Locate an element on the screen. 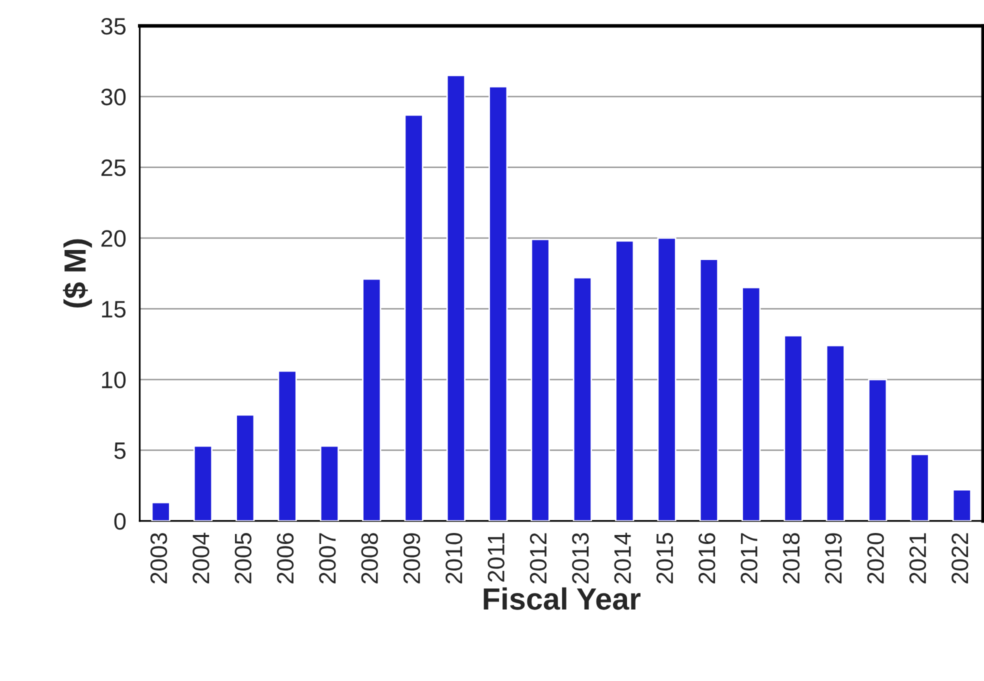  x-tick-label: 2004 is located at coordinates (201, 558).